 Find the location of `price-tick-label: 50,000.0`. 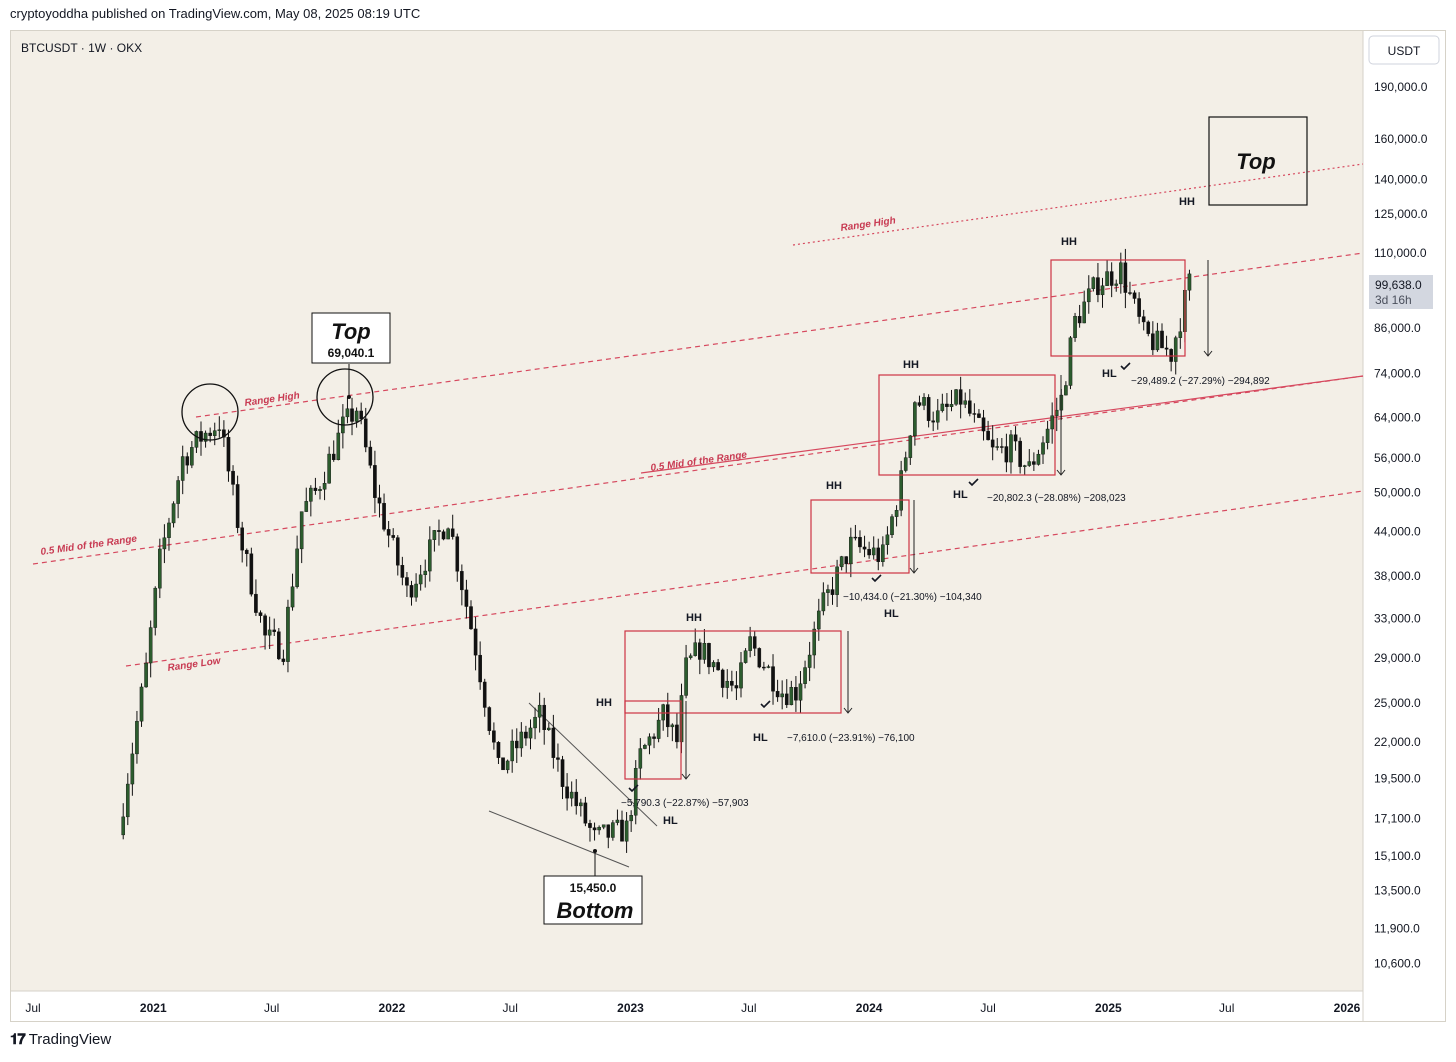

price-tick-label: 50,000.0 is located at coordinates (1397, 493).